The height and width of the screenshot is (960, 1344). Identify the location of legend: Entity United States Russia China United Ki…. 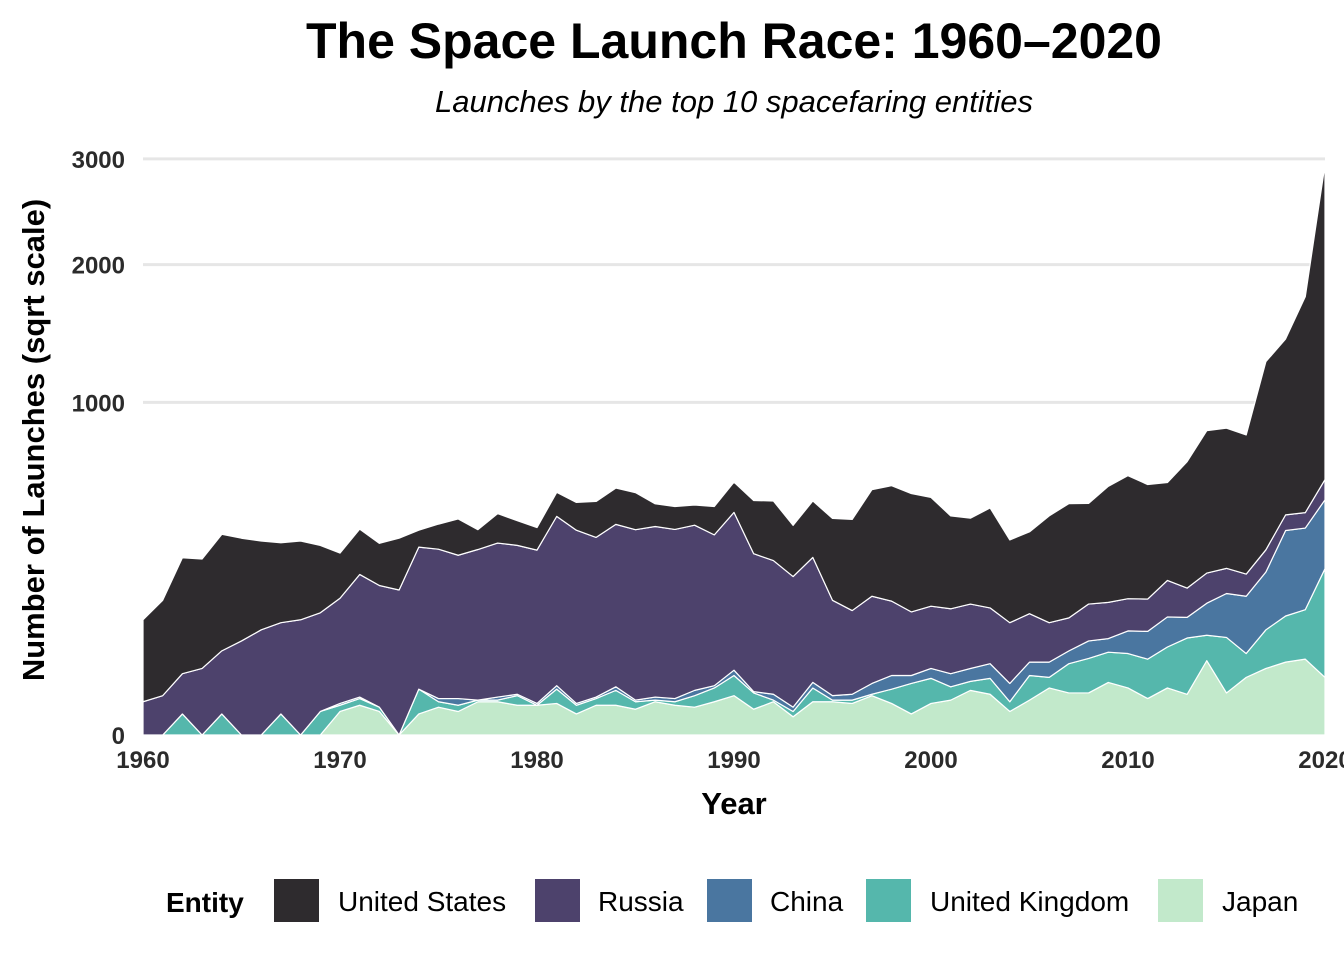
(732, 900).